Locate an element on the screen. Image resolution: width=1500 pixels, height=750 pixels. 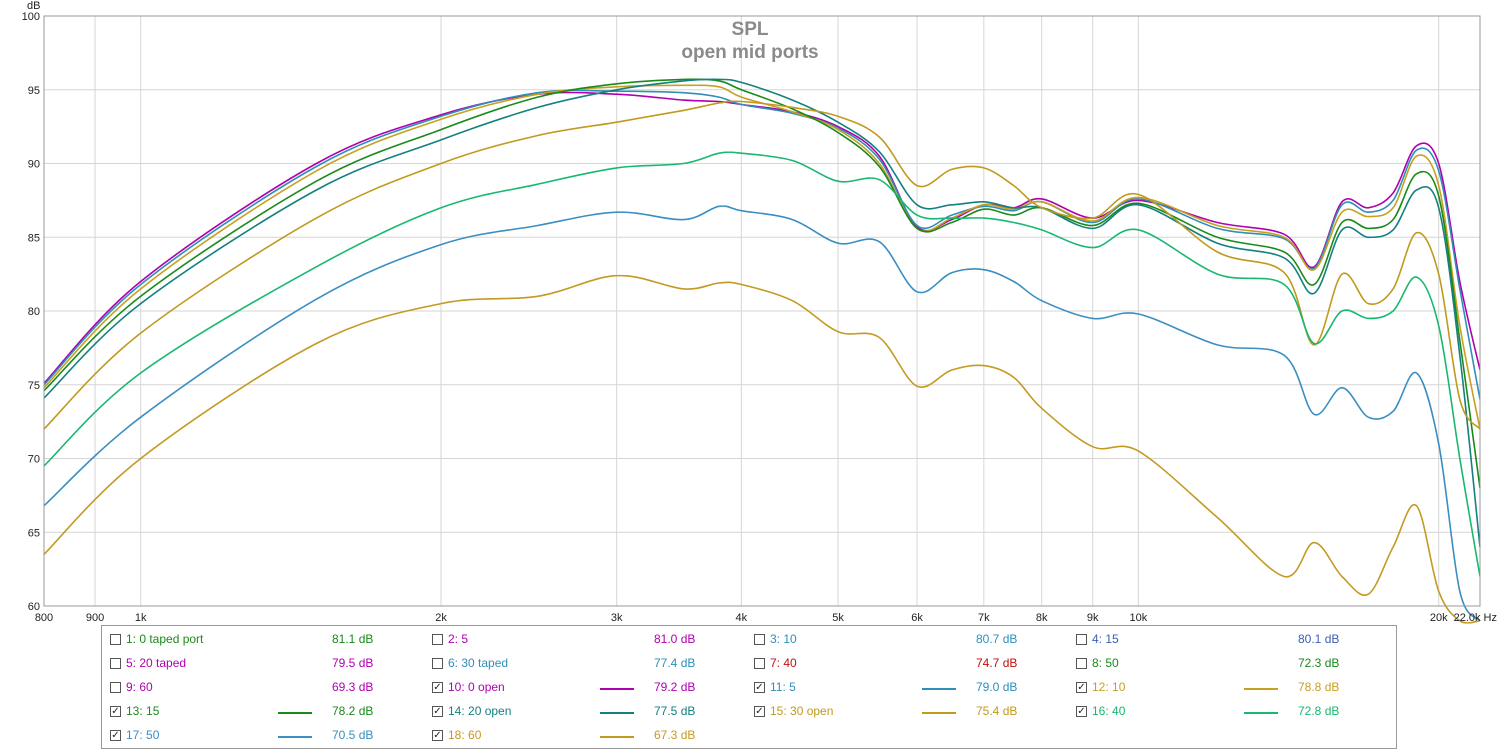
legend-label: 3: 10 is located at coordinates (783, 639).